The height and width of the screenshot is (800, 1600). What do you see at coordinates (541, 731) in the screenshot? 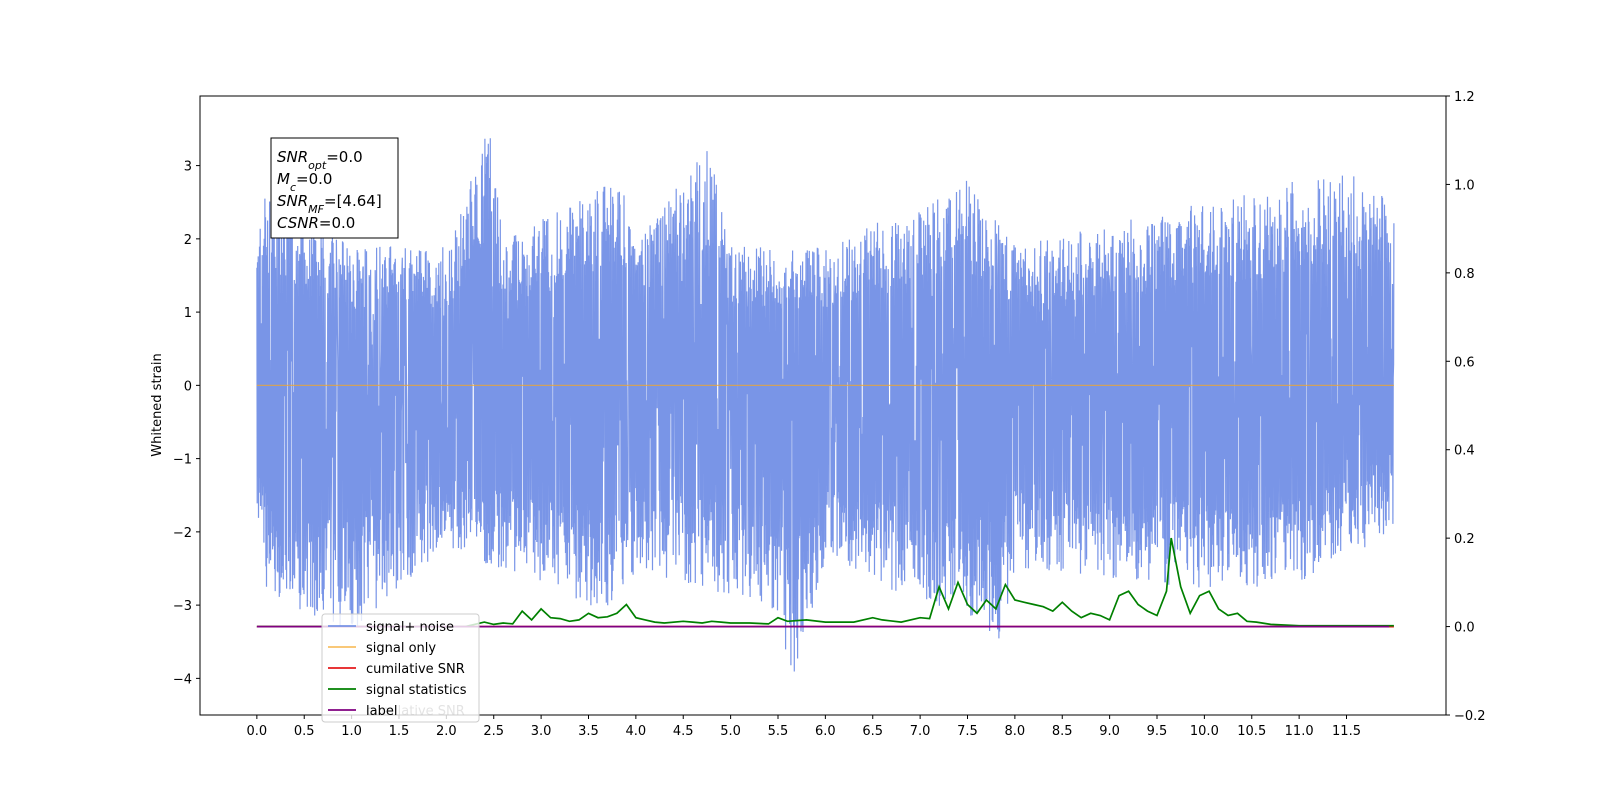
I see `x-tick-label: 3.0` at bounding box center [541, 731].